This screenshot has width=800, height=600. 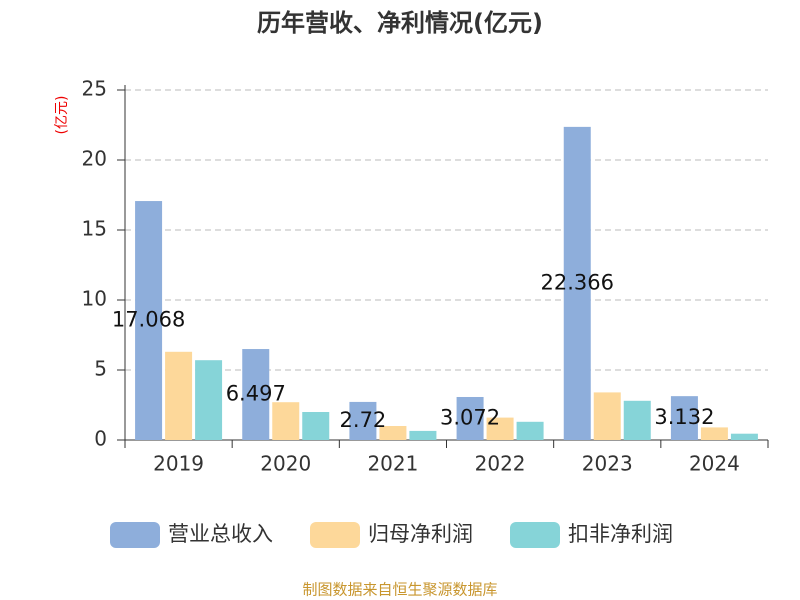 I want to click on data-label: 3.072, so click(x=470, y=417).